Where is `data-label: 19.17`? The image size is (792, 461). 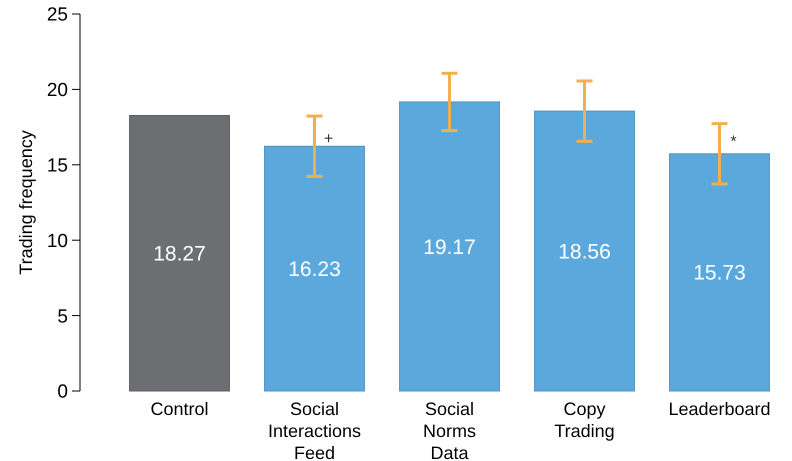 data-label: 19.17 is located at coordinates (449, 247).